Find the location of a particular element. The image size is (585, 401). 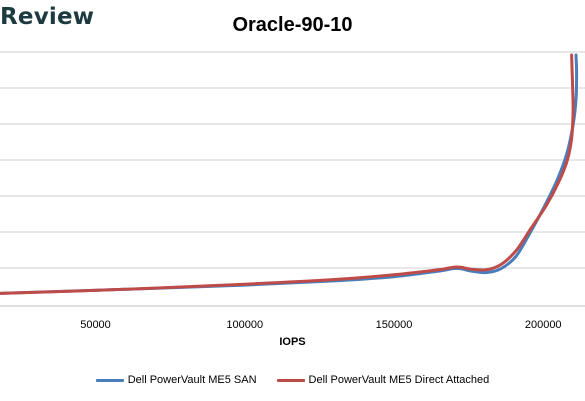

legend-label-direct-attached: Dell PowerVault ME5 Direct Attached is located at coordinates (399, 380).